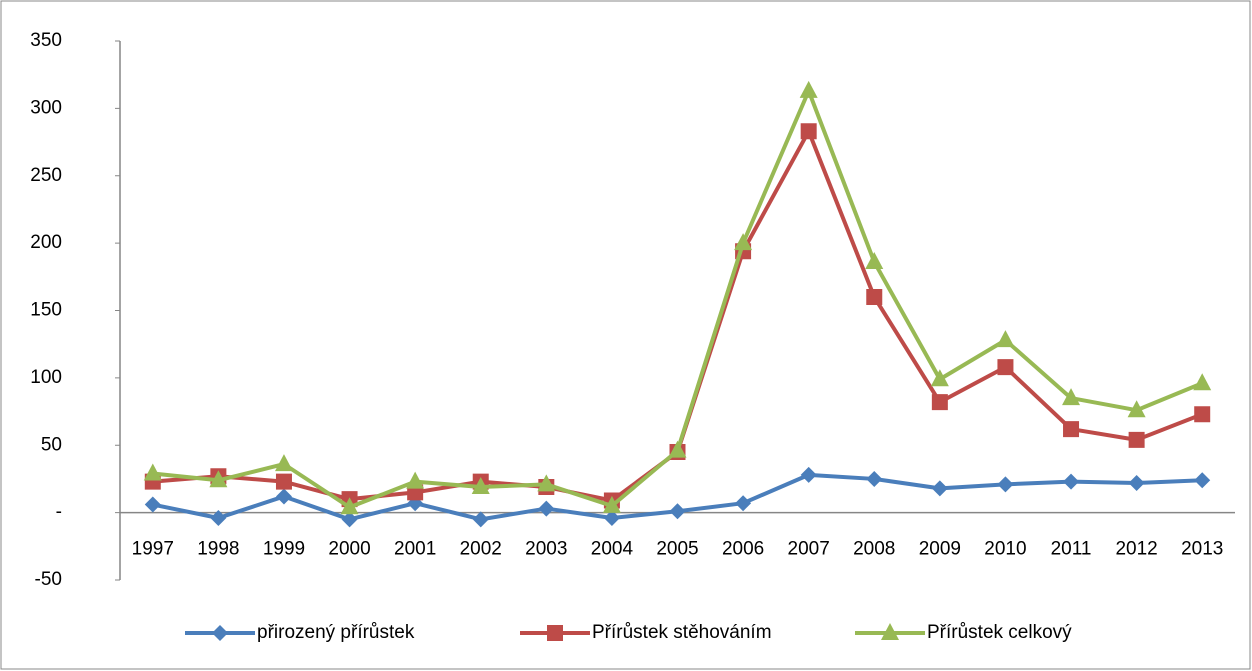 The image size is (1252, 671). I want to click on x-tick-label: 2006, so click(743, 549).